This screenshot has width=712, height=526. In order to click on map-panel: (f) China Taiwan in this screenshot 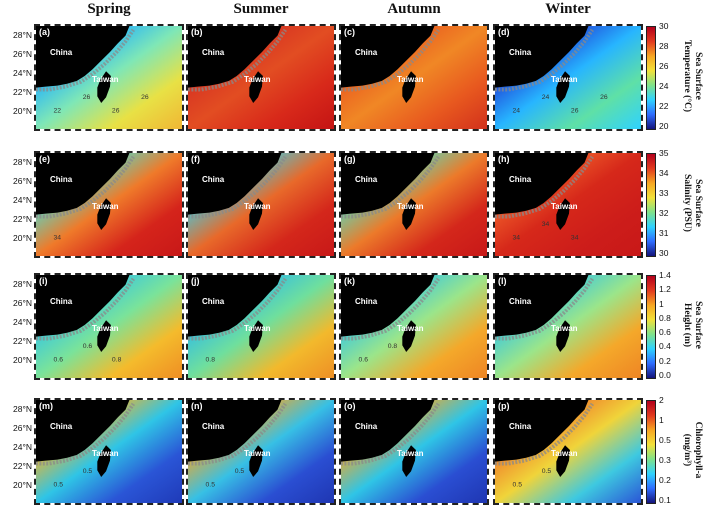, I will do `click(261, 204)`.